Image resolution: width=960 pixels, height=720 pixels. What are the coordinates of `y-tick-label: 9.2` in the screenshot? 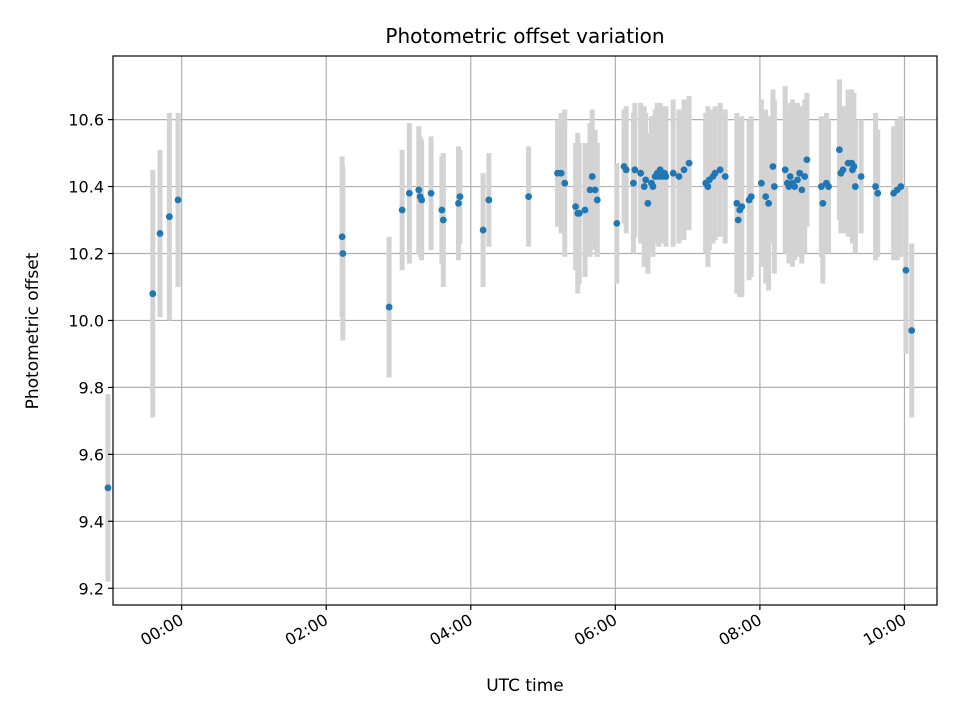 It's located at (91, 588).